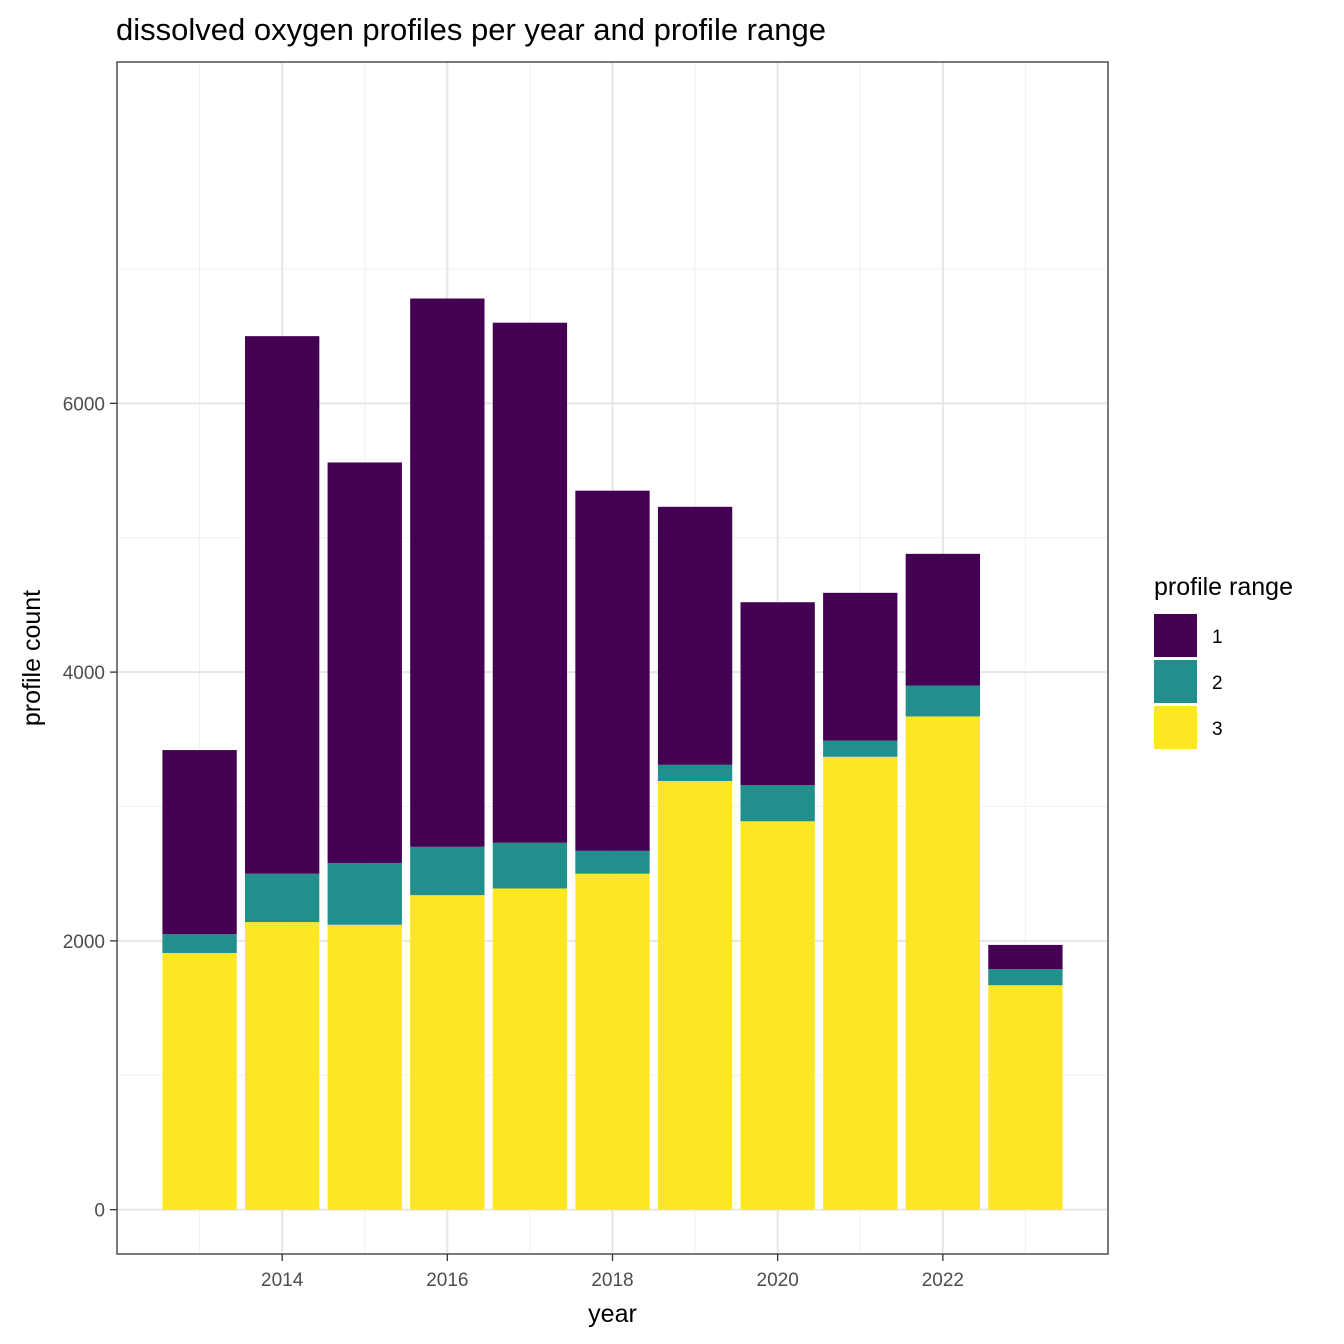 Image resolution: width=1344 pixels, height=1344 pixels. Describe the element at coordinates (447, 1280) in the screenshot. I see `x-tick-label: 2016` at that location.